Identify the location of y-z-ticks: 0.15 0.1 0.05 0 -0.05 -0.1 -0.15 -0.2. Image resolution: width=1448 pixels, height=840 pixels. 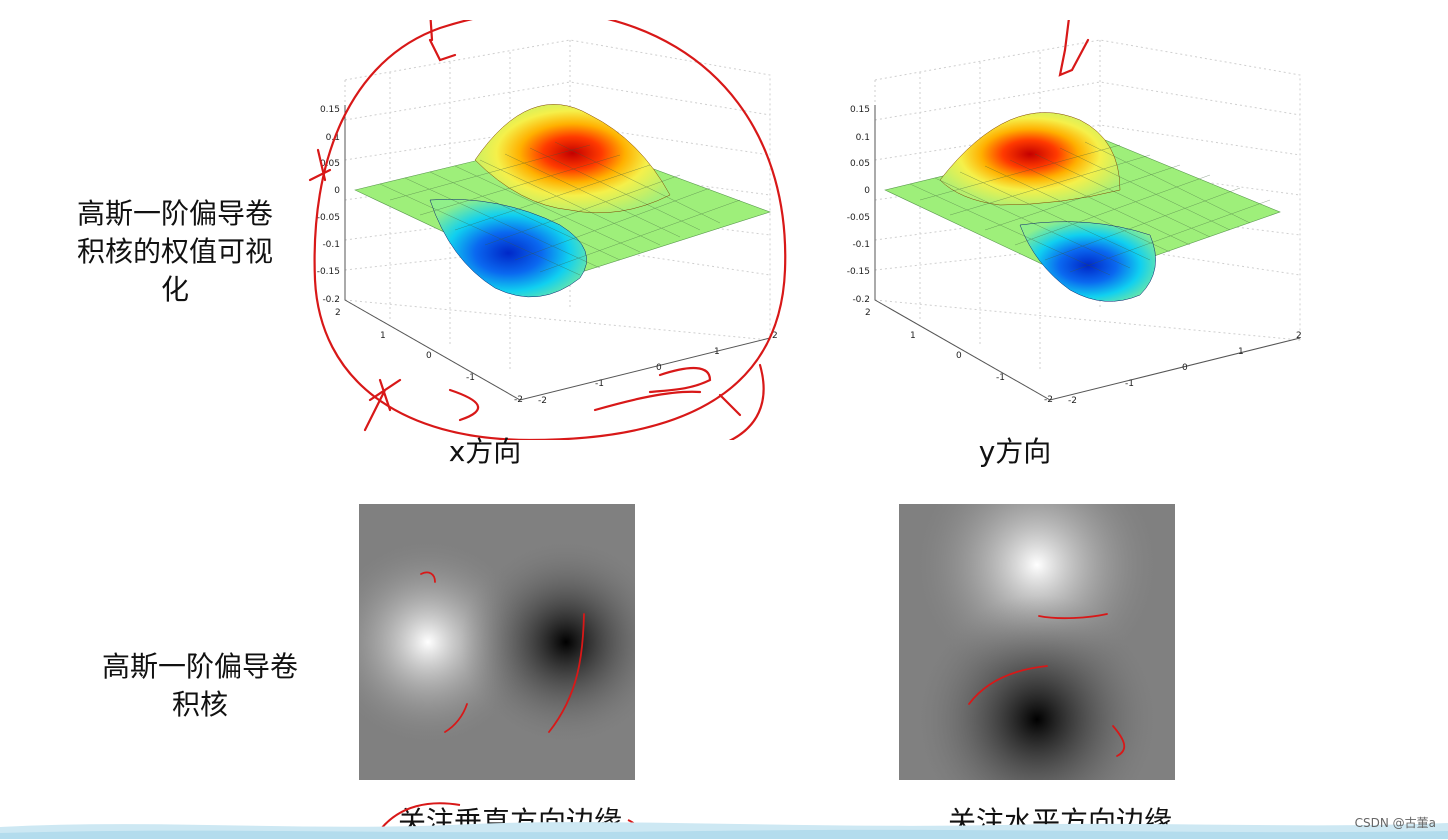
(859, 205).